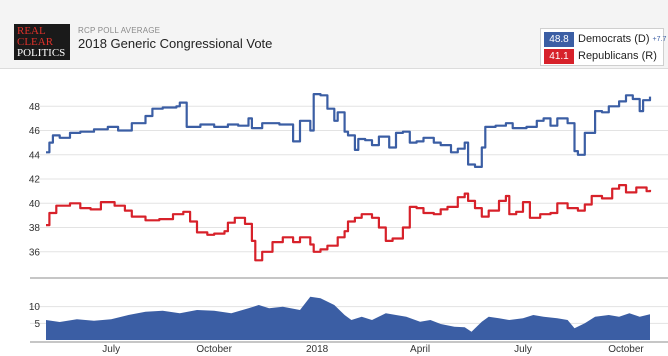 The height and width of the screenshot is (356, 668). I want to click on democrats-value-badge: 48.8, so click(559, 39).